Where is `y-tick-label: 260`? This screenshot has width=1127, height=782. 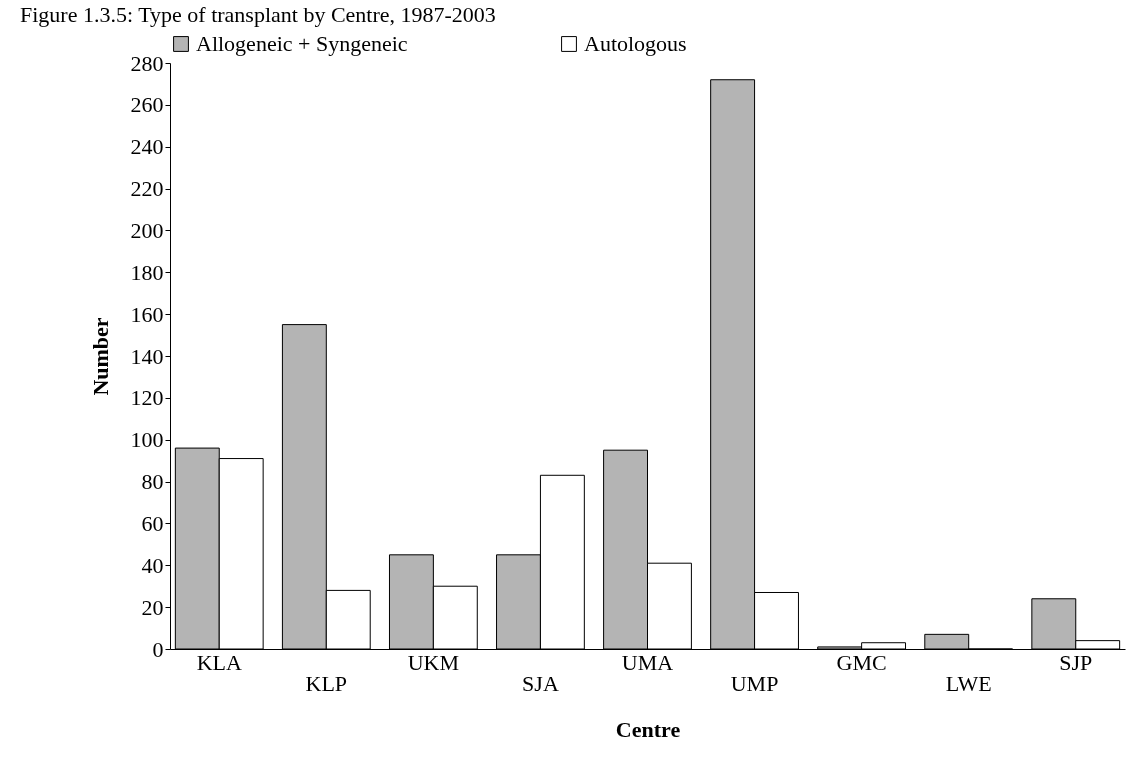
y-tick-label: 260 is located at coordinates (147, 105).